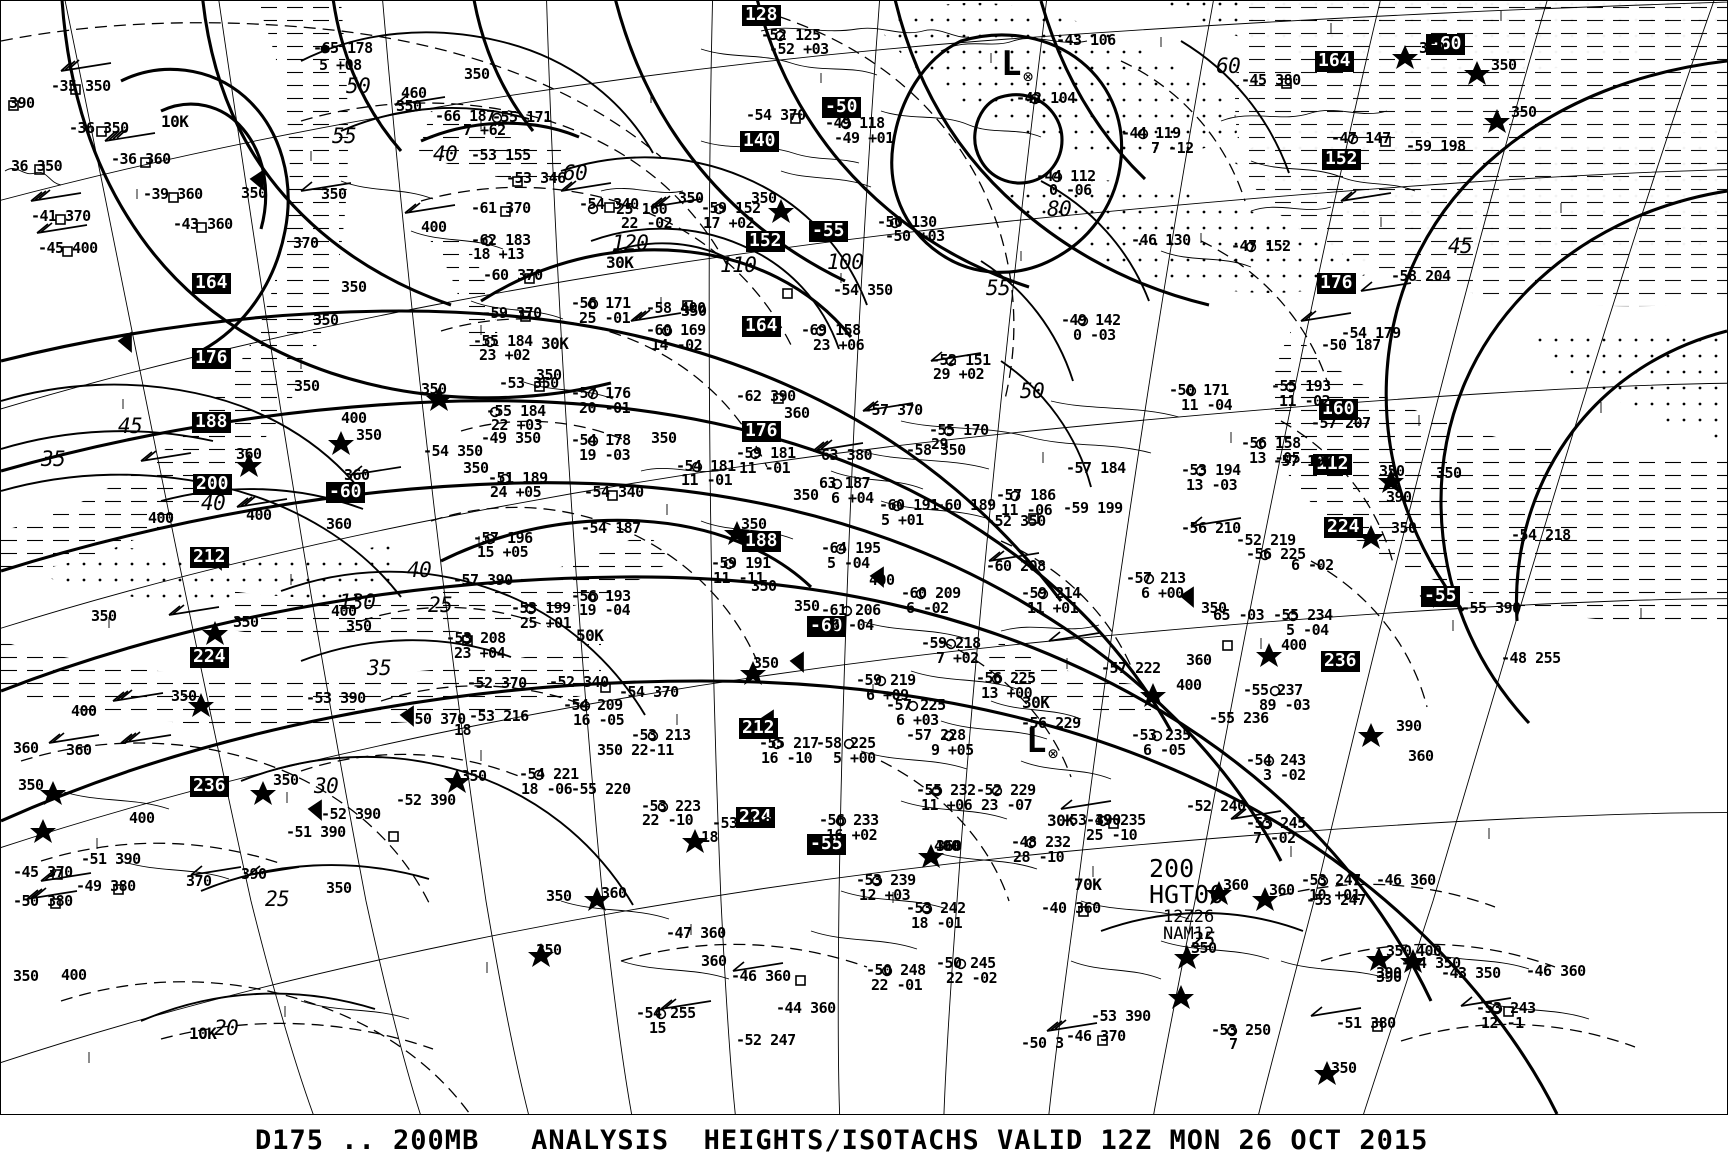 Image resolution: width=1728 pixels, height=1171 pixels. Describe the element at coordinates (1471, 973) in the screenshot. I see `station-plot: -43 350` at that location.